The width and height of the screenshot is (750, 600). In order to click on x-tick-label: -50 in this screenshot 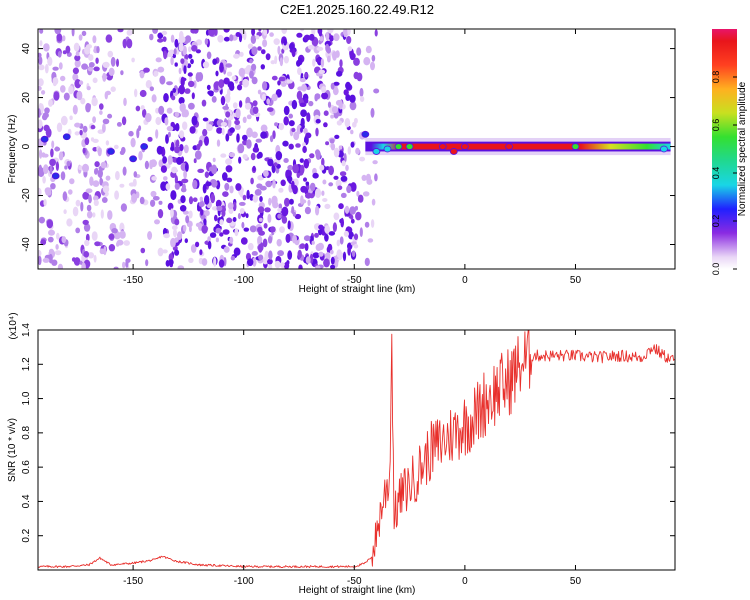, I will do `click(354, 280)`.